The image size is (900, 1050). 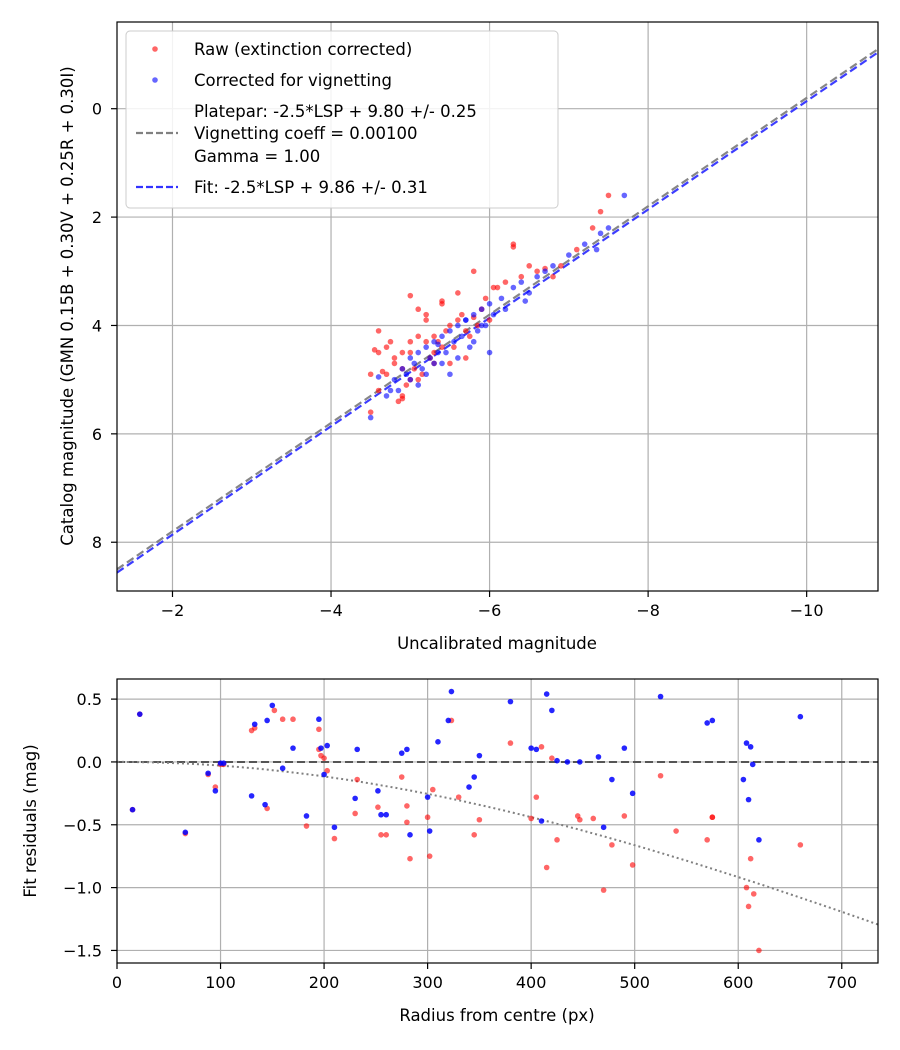 I want to click on bottom-y-tick-label: 0.5, so click(x=89, y=699).